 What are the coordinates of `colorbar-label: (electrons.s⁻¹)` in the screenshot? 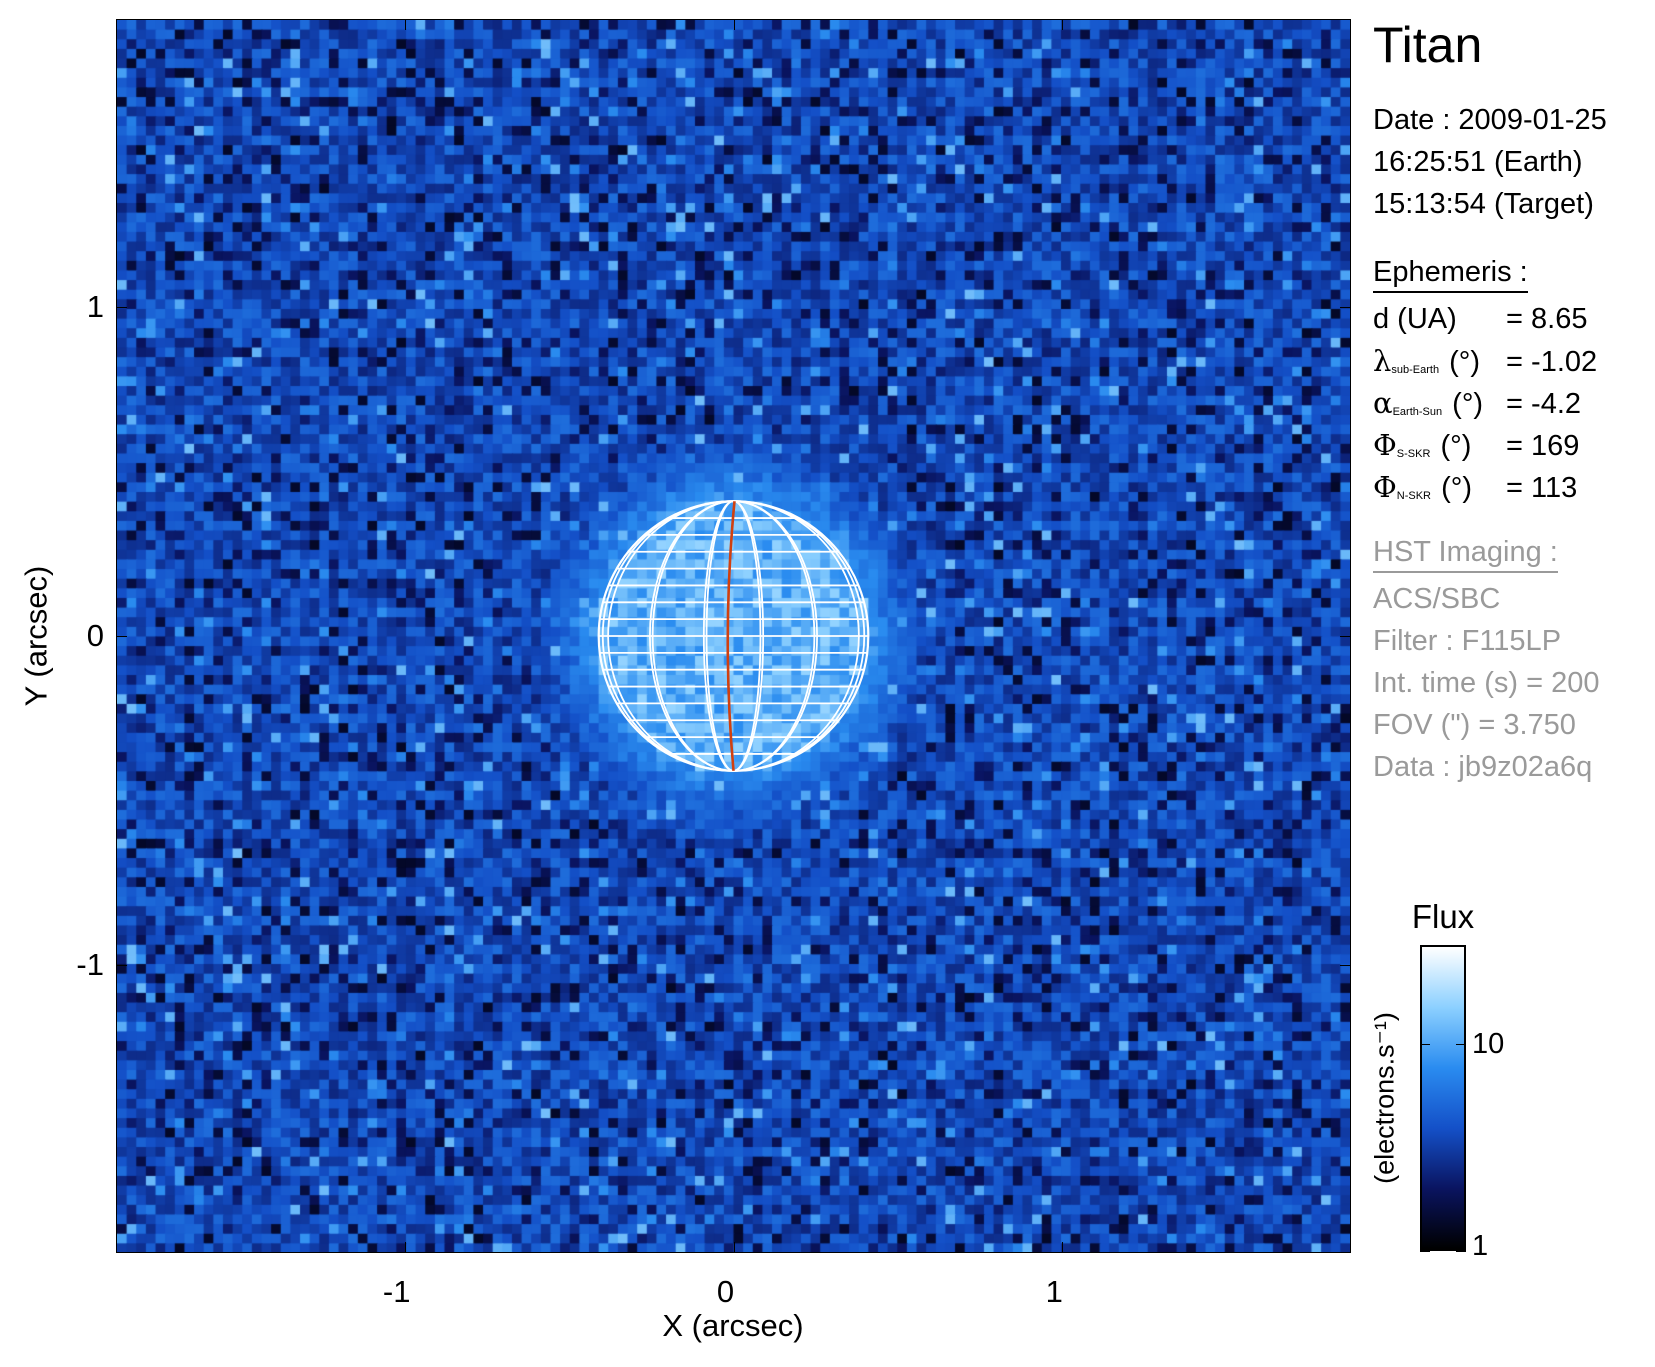 It's located at (1384, 1098).